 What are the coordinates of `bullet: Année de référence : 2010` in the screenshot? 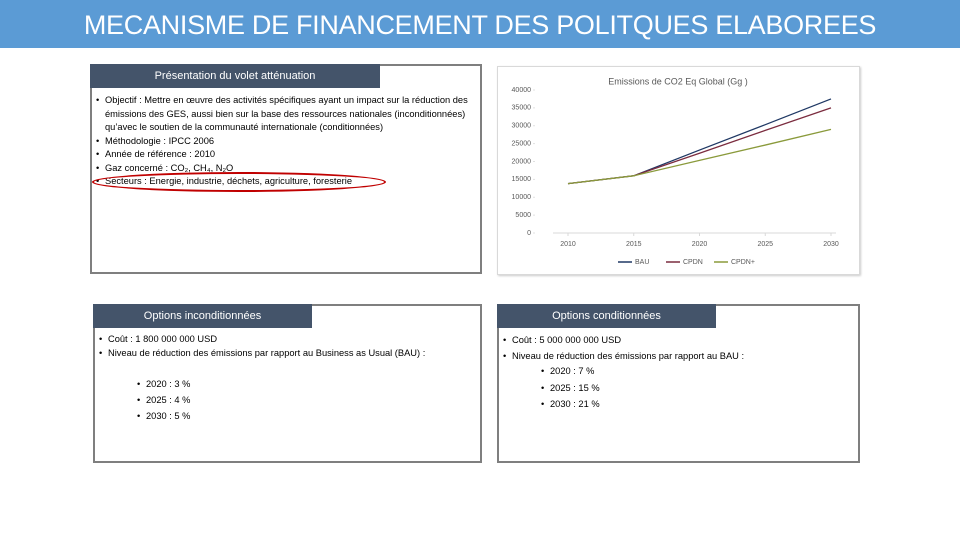 It's located at (287, 155).